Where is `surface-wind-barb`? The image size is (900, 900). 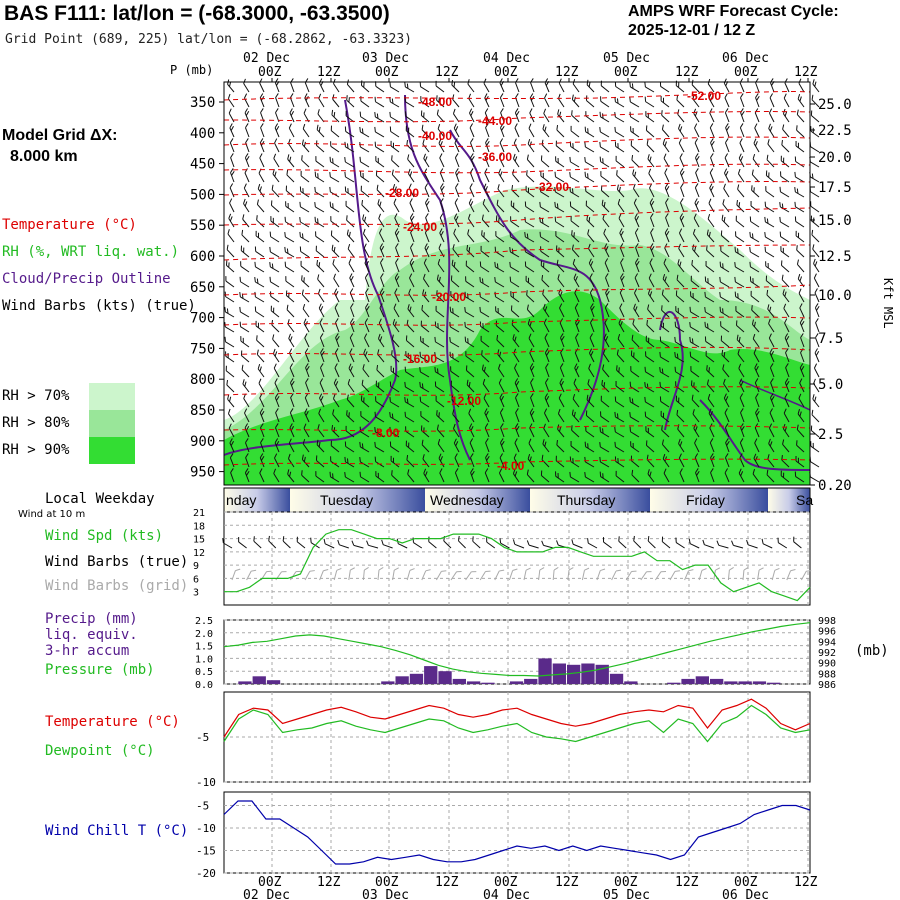
surface-wind-barb is located at coordinates (417, 543).